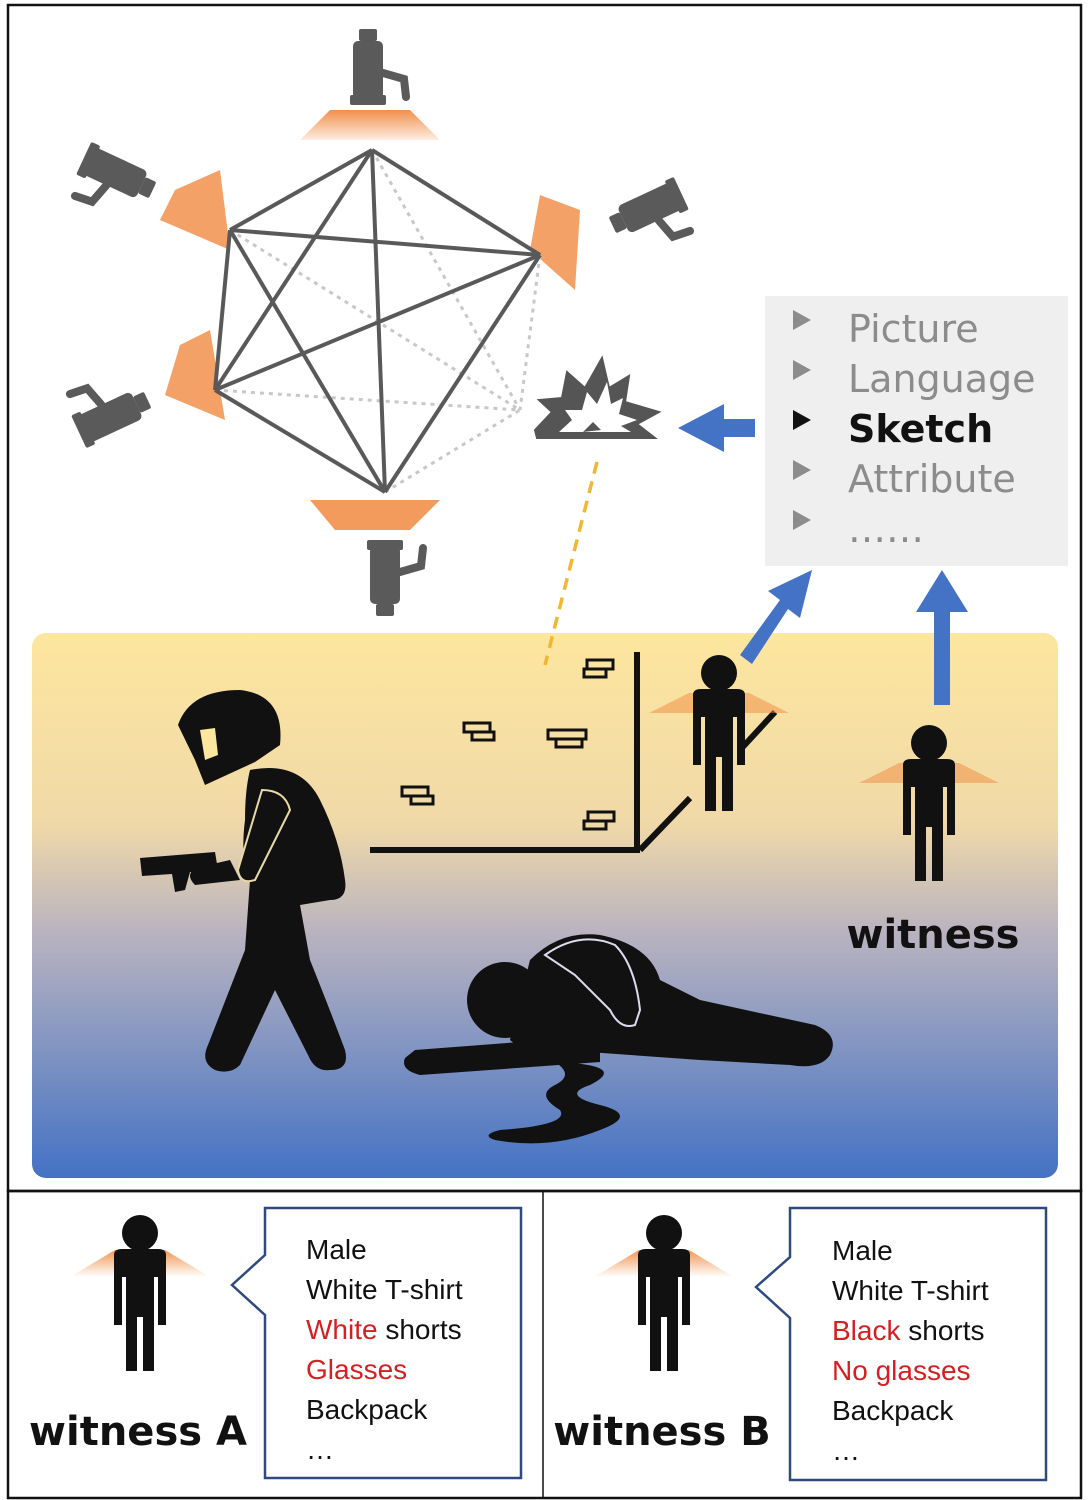 This screenshot has width=1092, height=1500. Describe the element at coordinates (908, 1330) in the screenshot. I see `witness_b-attribute-2: Black shorts` at that location.